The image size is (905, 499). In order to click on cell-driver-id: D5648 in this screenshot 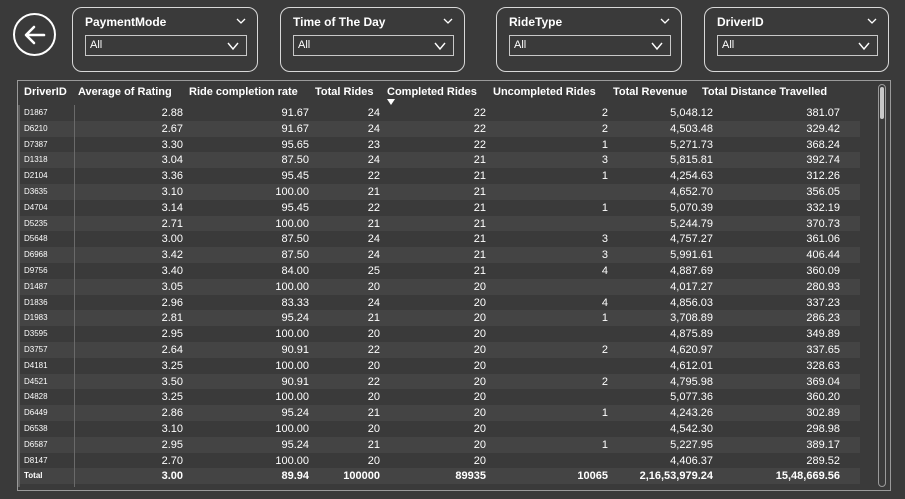, I will do `click(36, 239)`.